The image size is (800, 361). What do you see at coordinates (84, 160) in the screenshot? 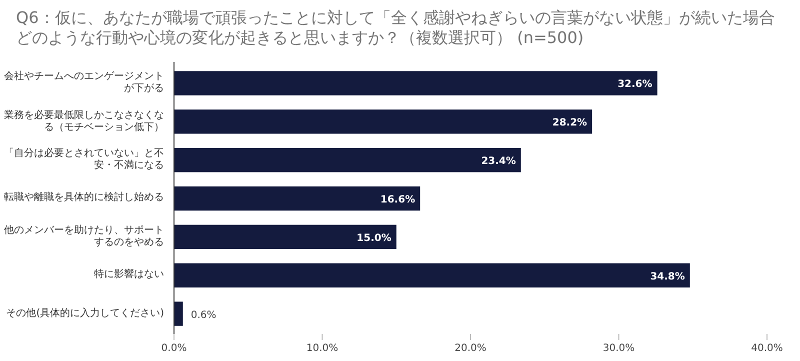
I see `y-tick-label: 「自分は必要とされていない」と不安・不満になる` at bounding box center [84, 160].